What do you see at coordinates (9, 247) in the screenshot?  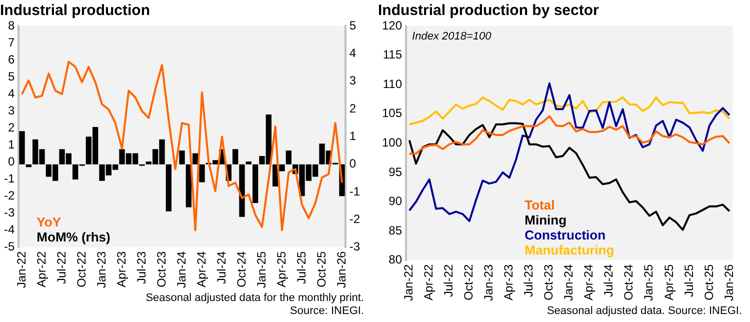 I see `y-tick-label: -5` at bounding box center [9, 247].